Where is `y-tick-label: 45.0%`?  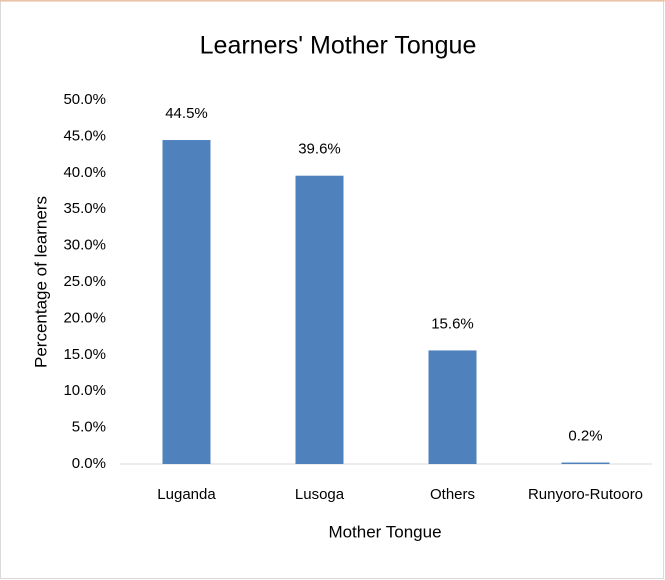
y-tick-label: 45.0% is located at coordinates (84, 135).